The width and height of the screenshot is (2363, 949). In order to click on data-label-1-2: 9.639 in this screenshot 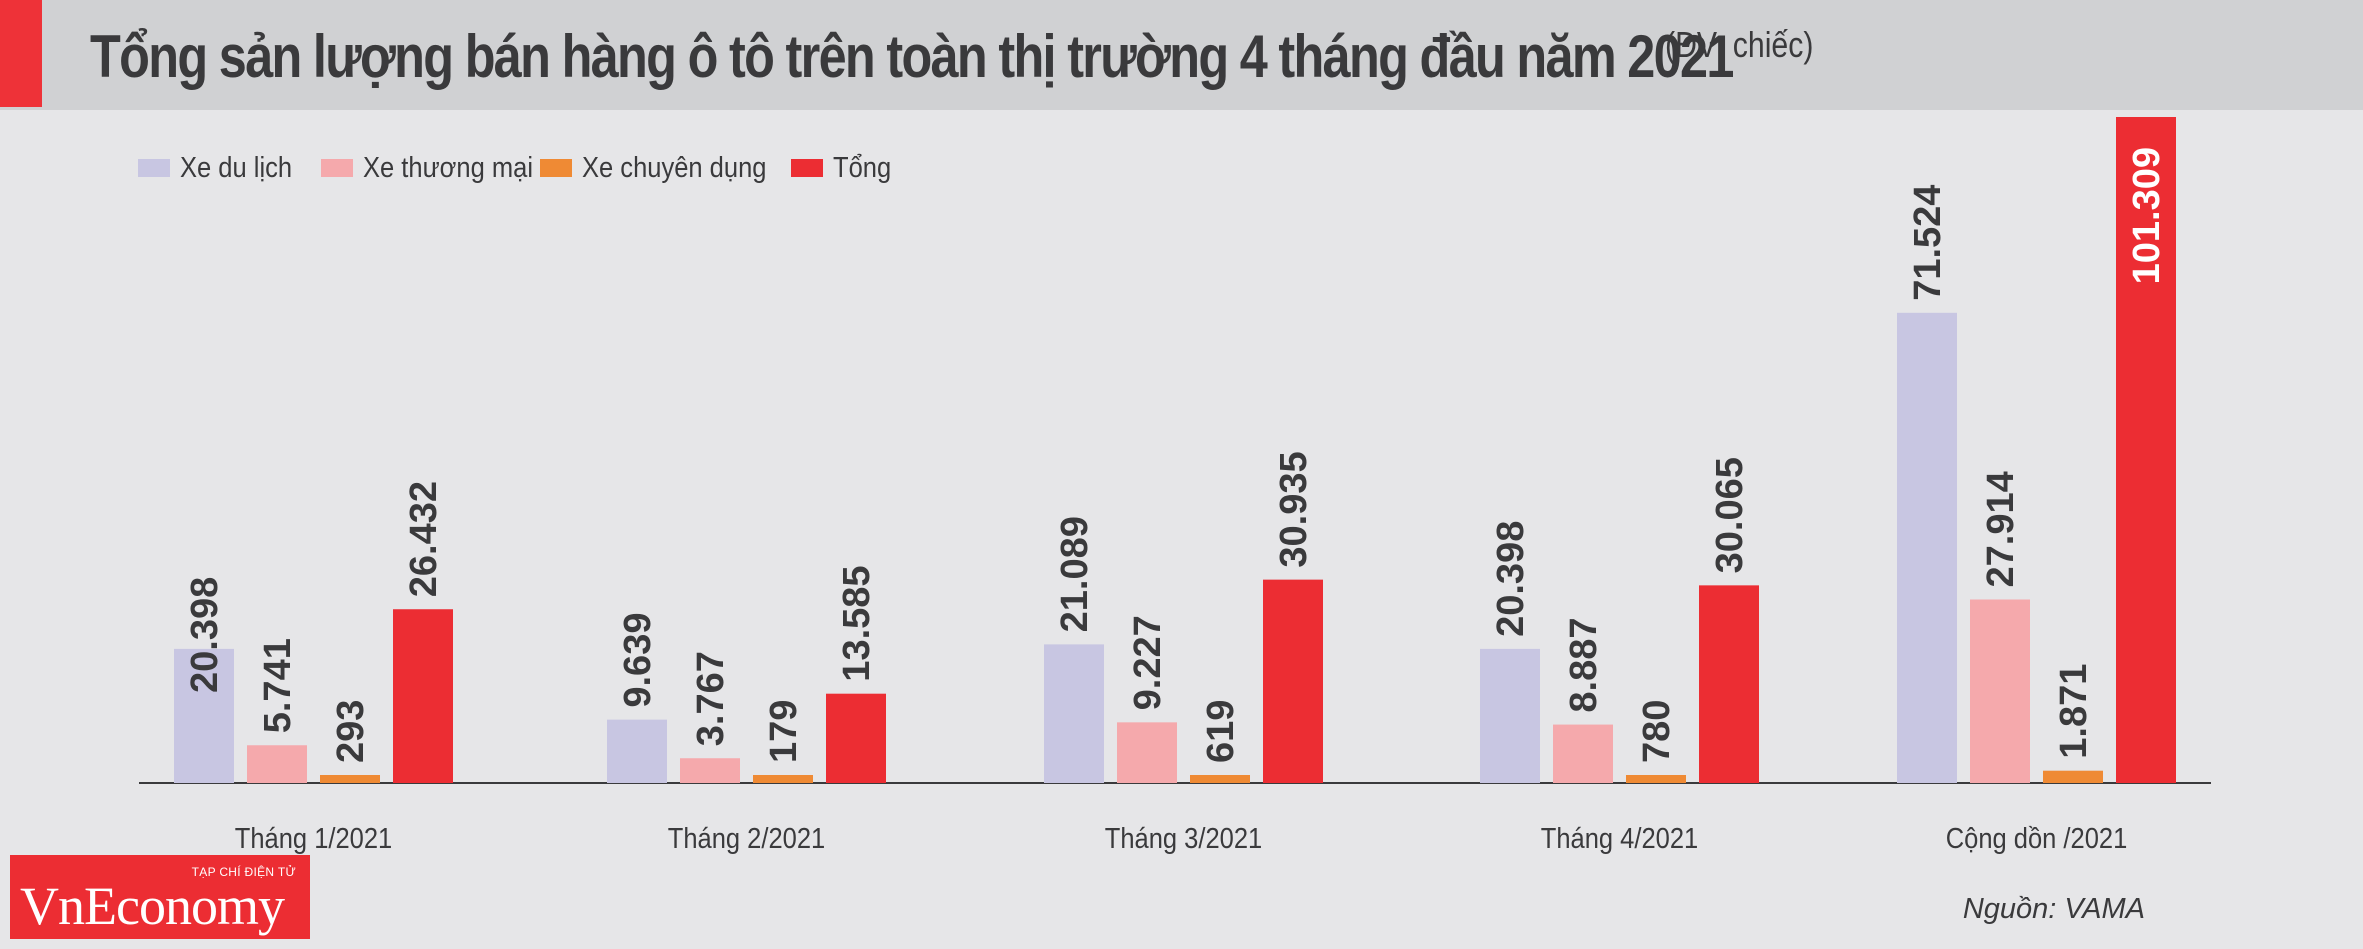, I will do `click(638, 660)`.